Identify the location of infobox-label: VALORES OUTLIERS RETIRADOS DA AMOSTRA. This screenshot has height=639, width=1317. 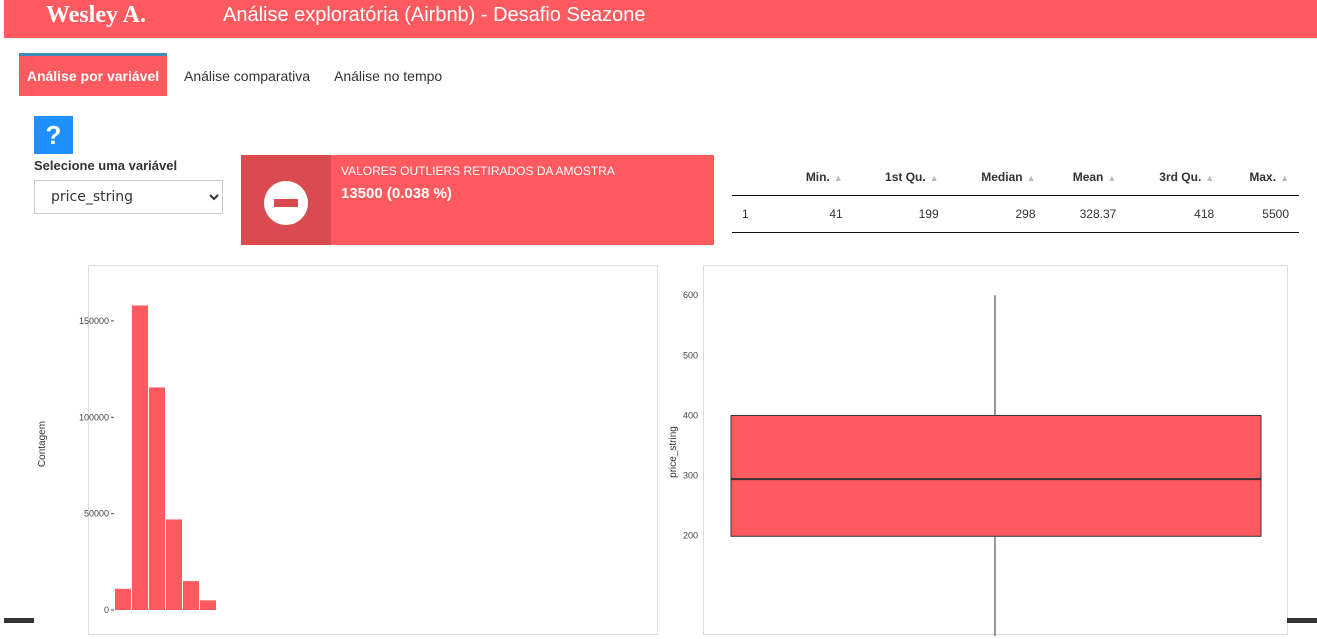
(478, 171).